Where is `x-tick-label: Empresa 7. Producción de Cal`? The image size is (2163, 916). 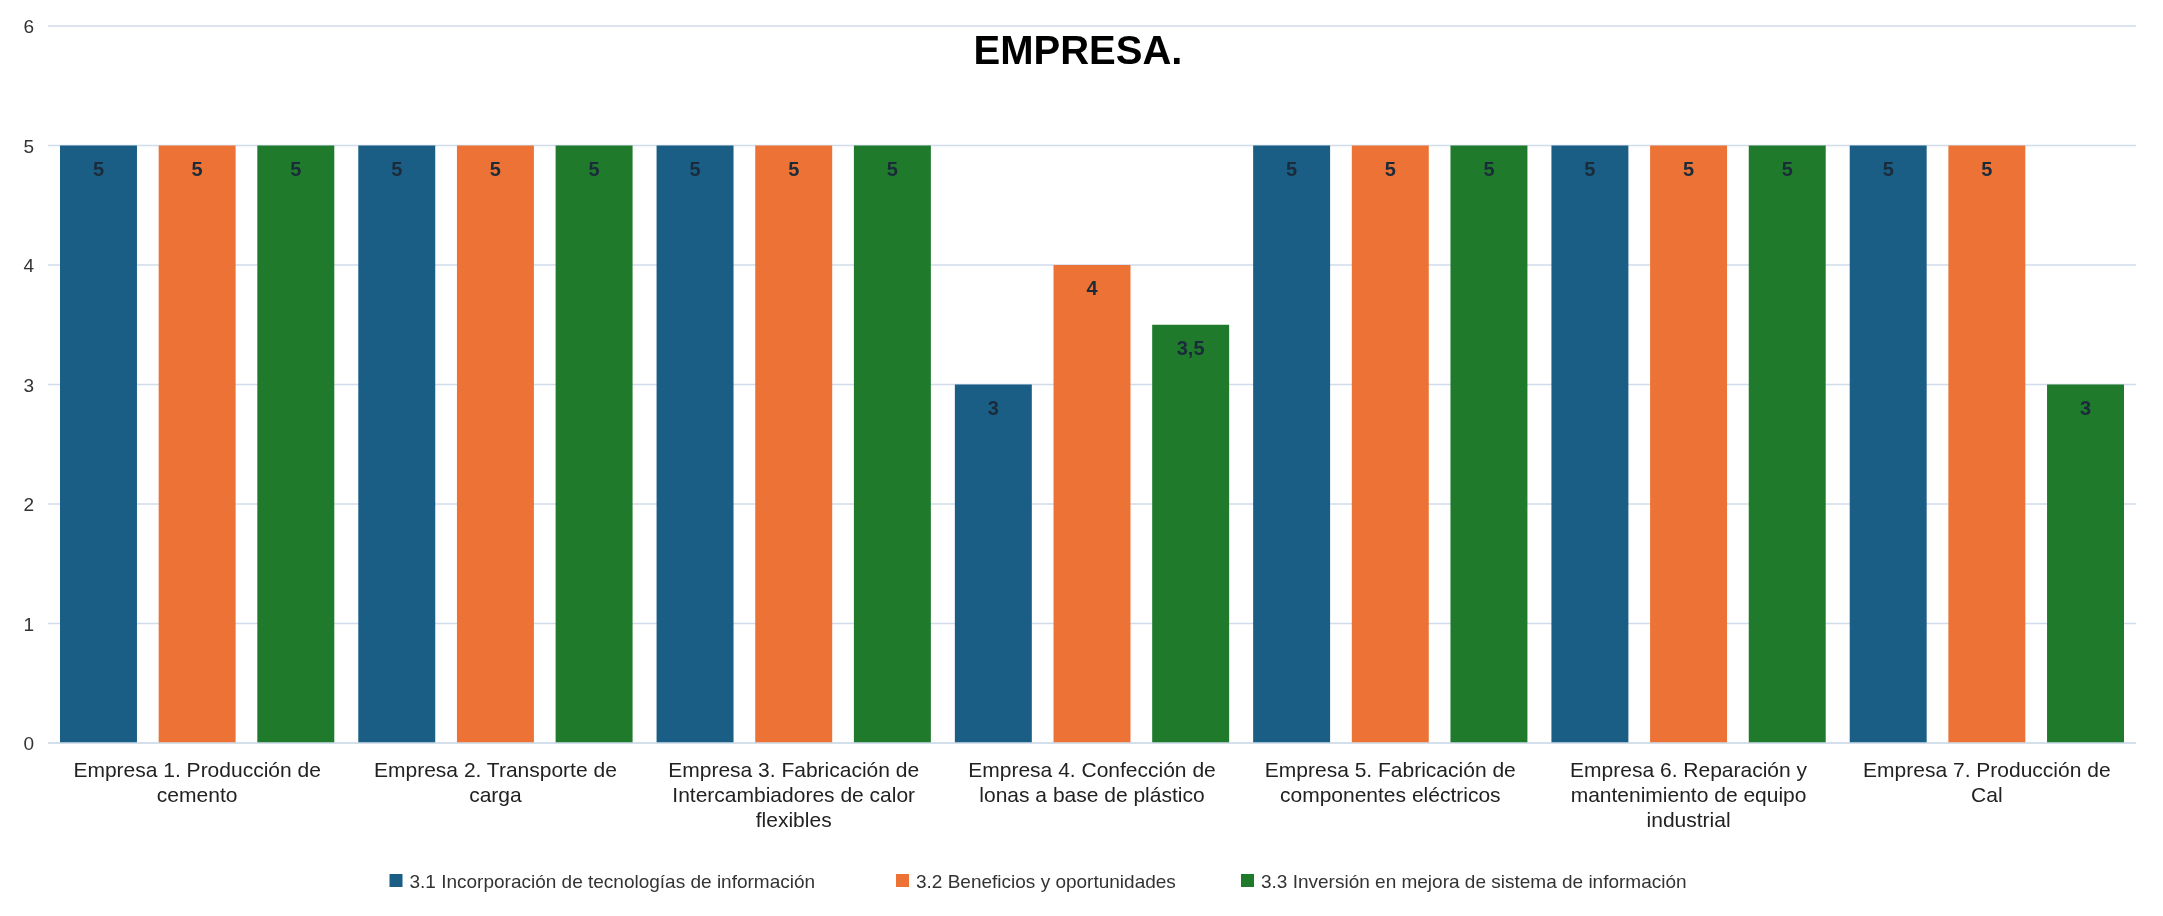
x-tick-label: Empresa 7. Producción de Cal is located at coordinates (1987, 782).